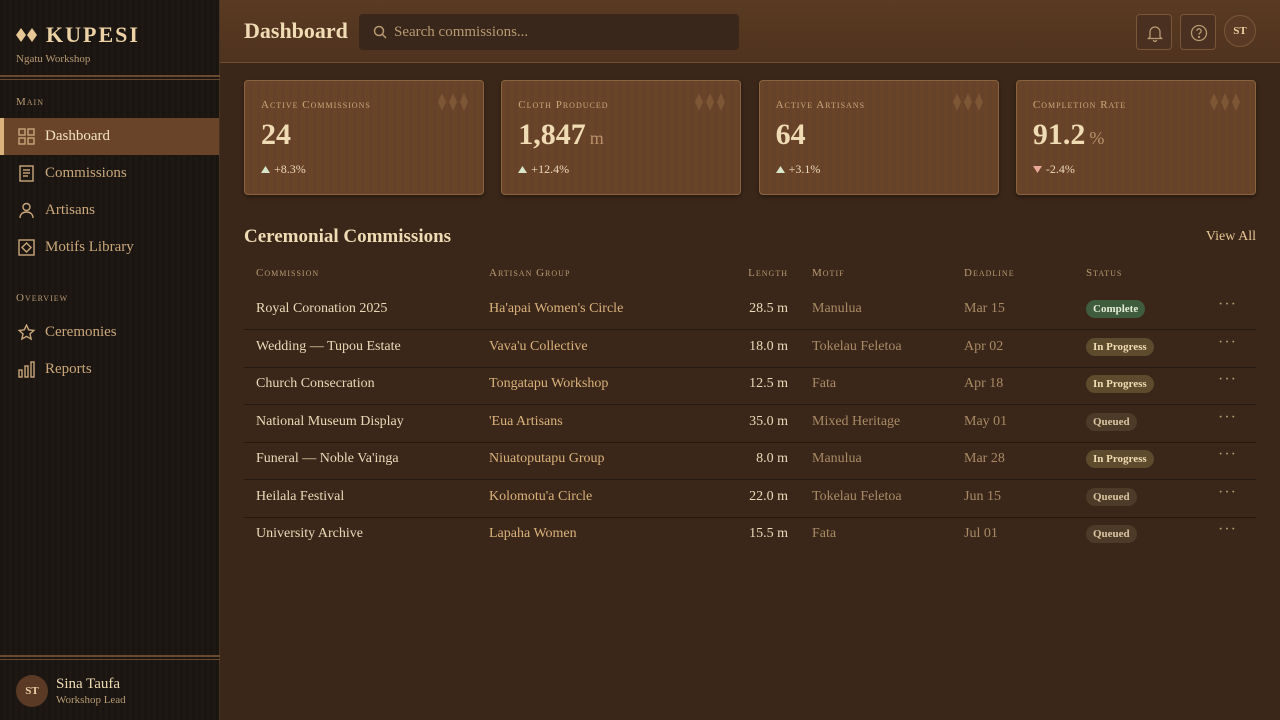 Image resolution: width=1280 pixels, height=720 pixels. I want to click on nav-label: Motifs Library, so click(89, 247).